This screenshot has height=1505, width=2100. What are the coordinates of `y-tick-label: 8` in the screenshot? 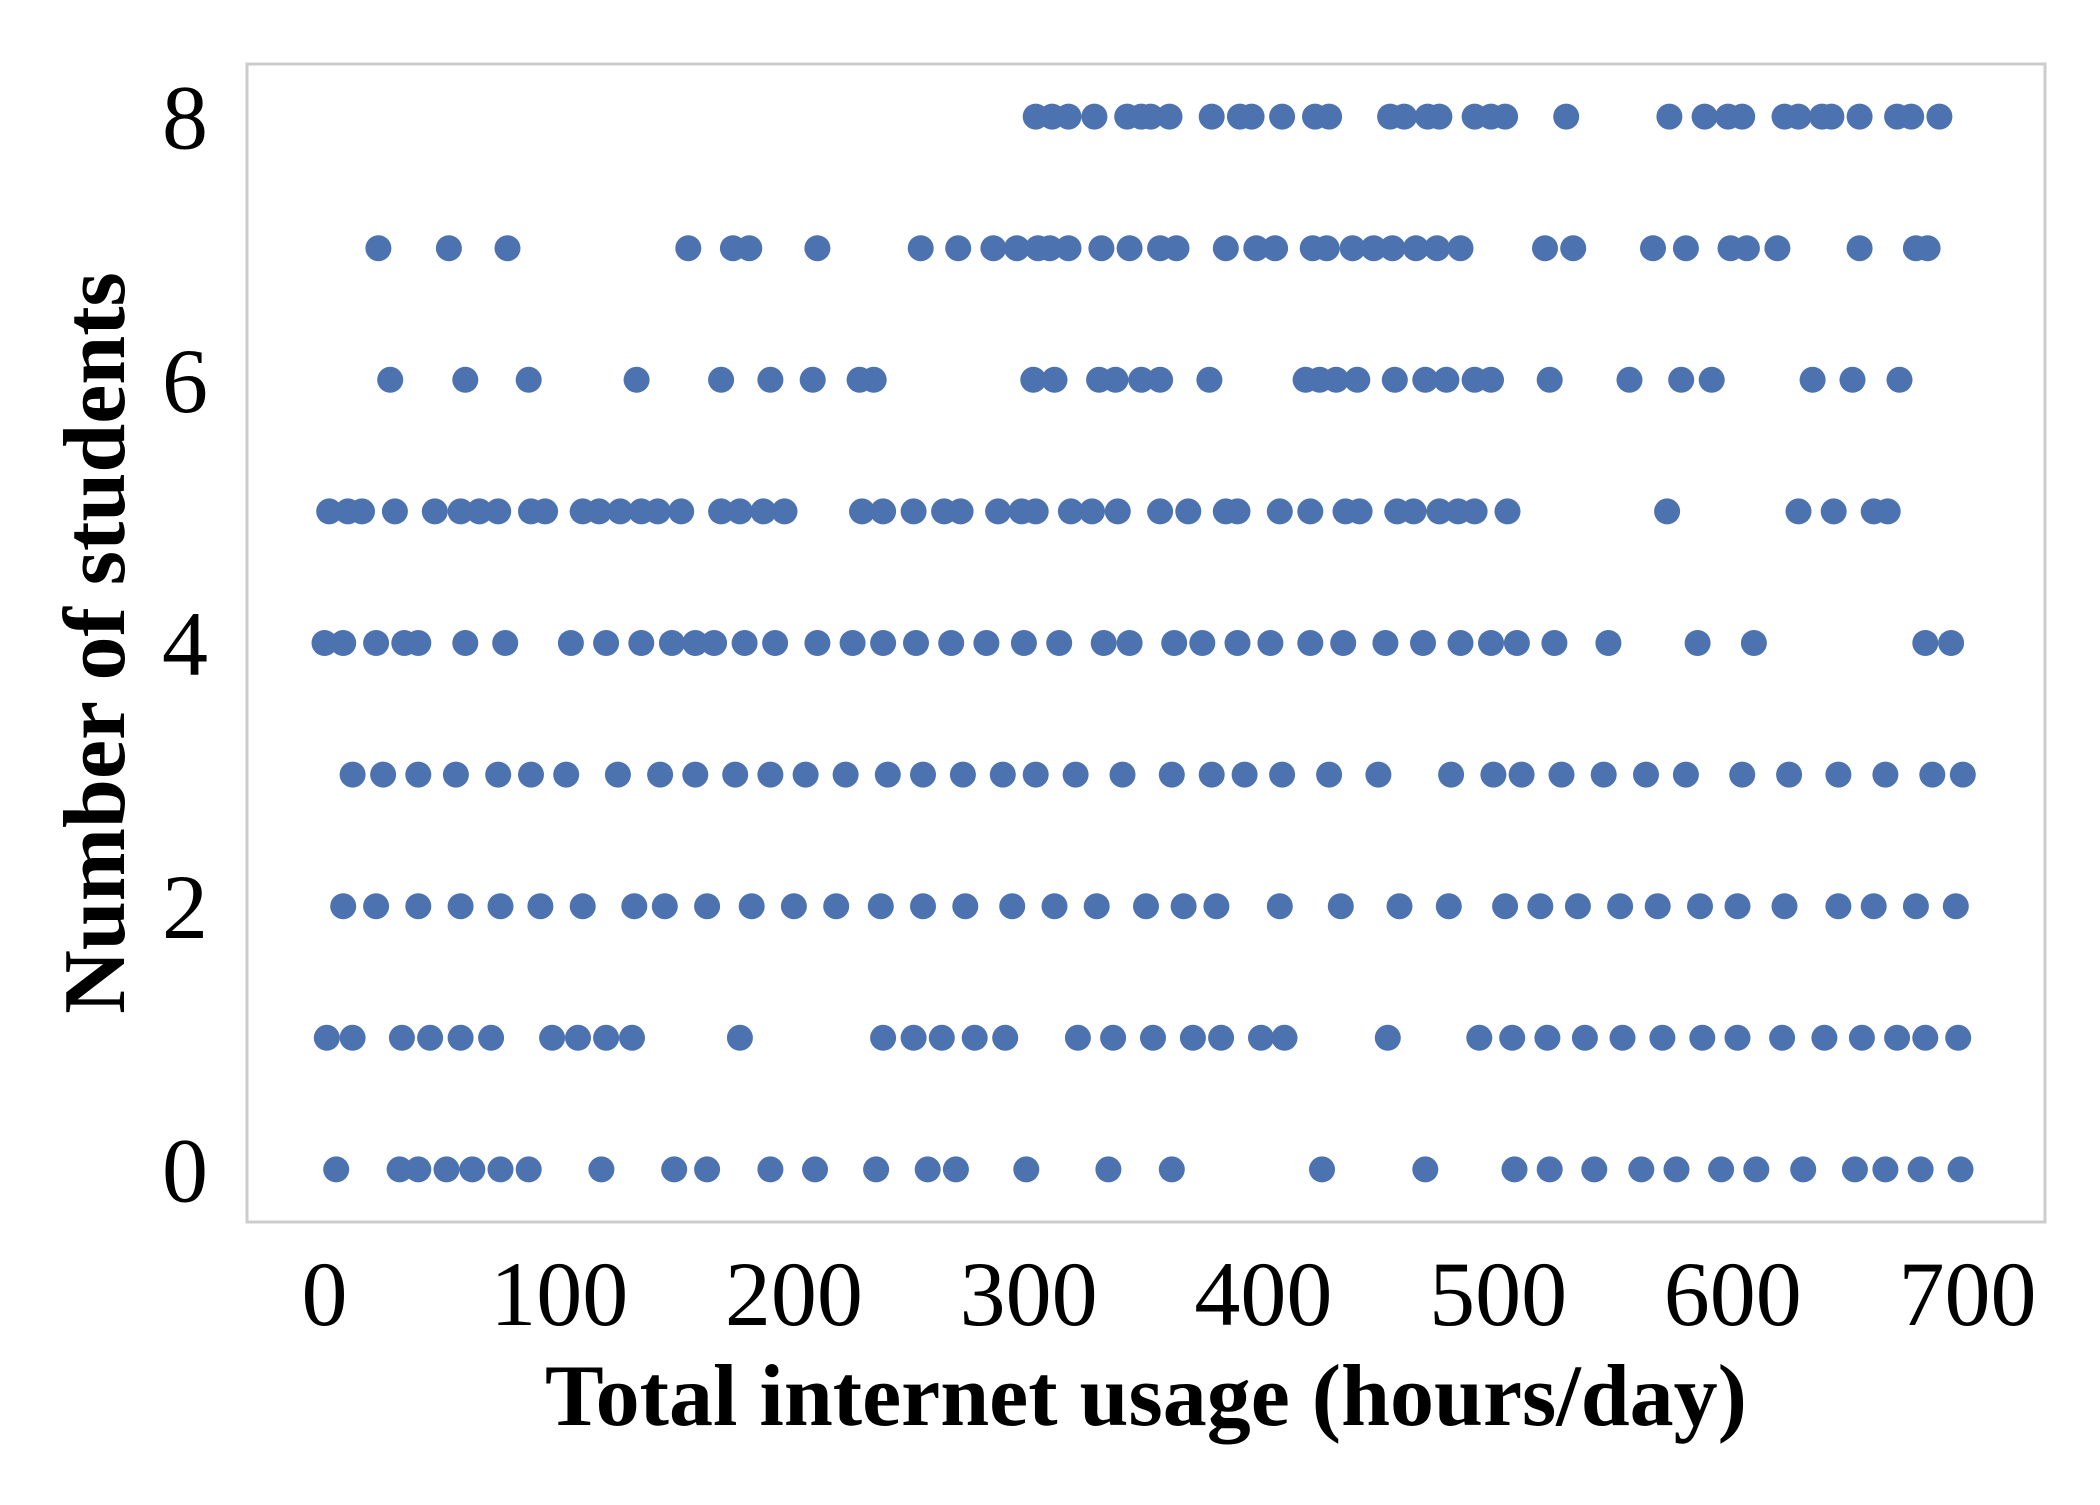 It's located at (185, 118).